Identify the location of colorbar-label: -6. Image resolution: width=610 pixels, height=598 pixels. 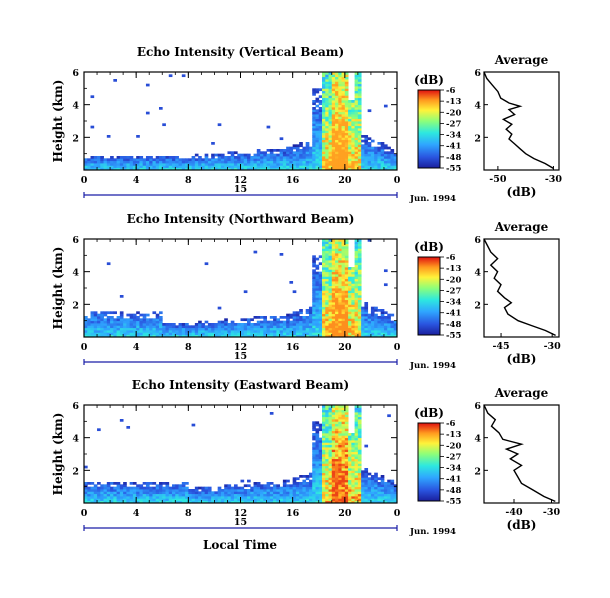
(451, 91).